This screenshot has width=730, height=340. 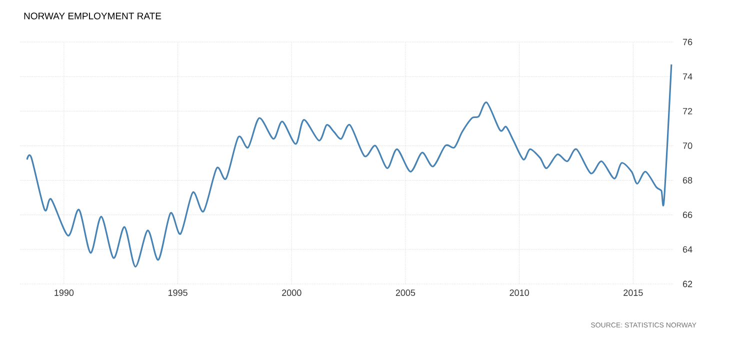 What do you see at coordinates (687, 42) in the screenshot?
I see `y-tick-label: 76` at bounding box center [687, 42].